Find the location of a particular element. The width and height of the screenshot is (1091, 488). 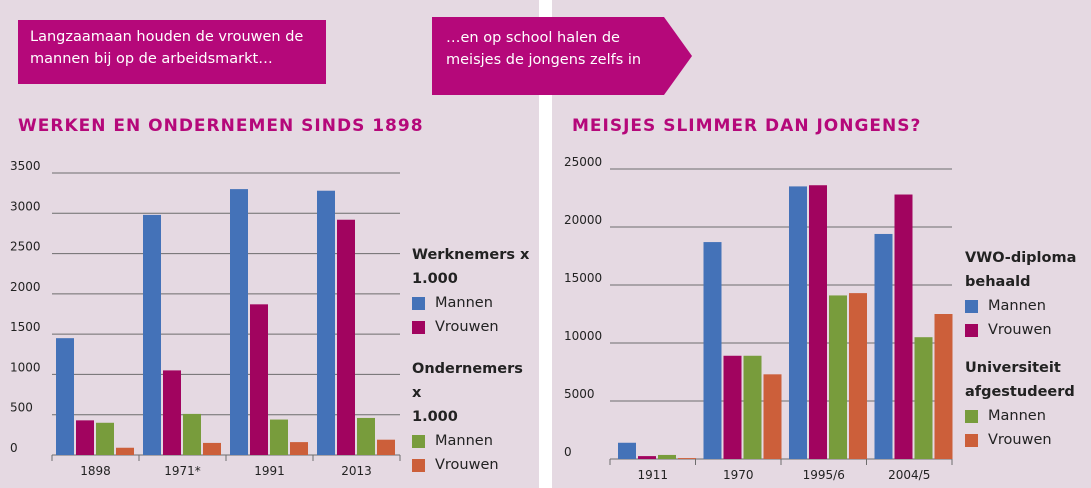

left-legend-item-ondernemers-mannen: Mannen is located at coordinates (474, 441).